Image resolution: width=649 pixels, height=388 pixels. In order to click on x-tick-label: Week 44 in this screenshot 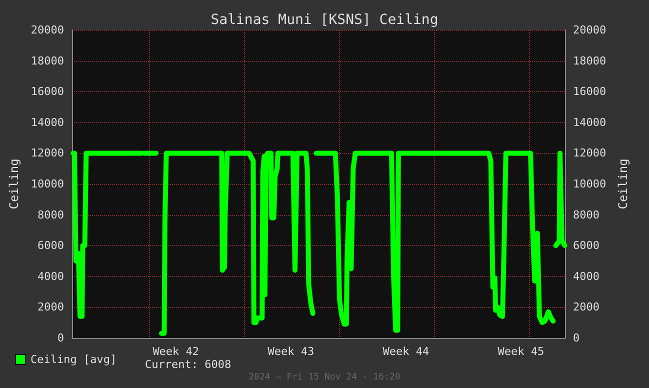, I will do `click(406, 351)`.